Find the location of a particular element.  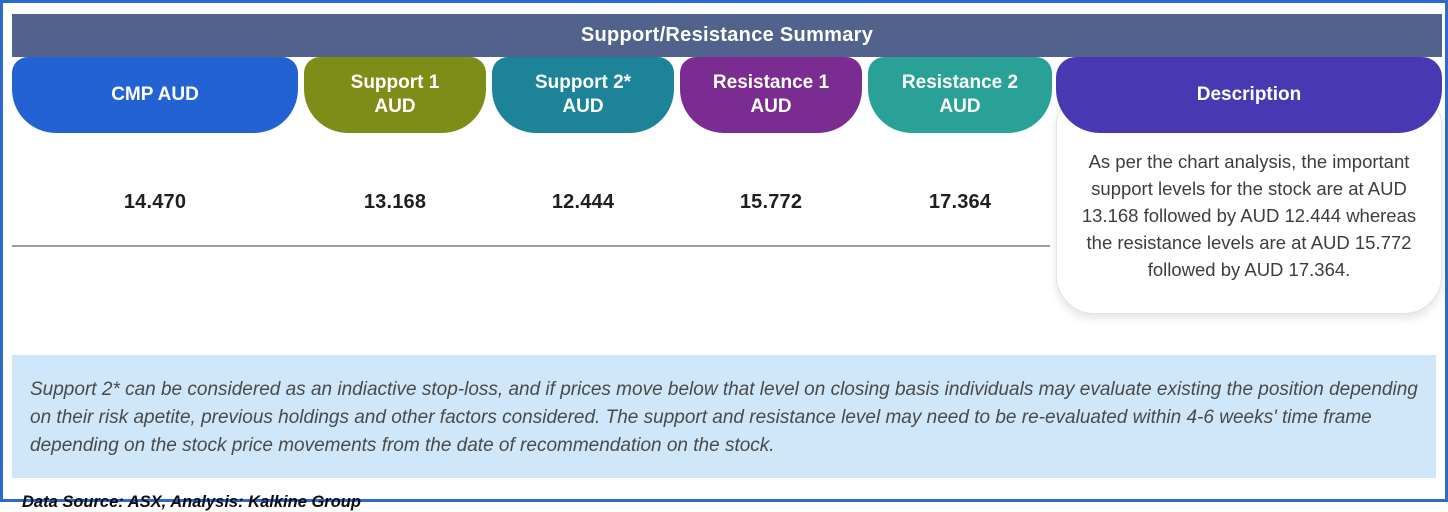

divider-line is located at coordinates (531, 246).